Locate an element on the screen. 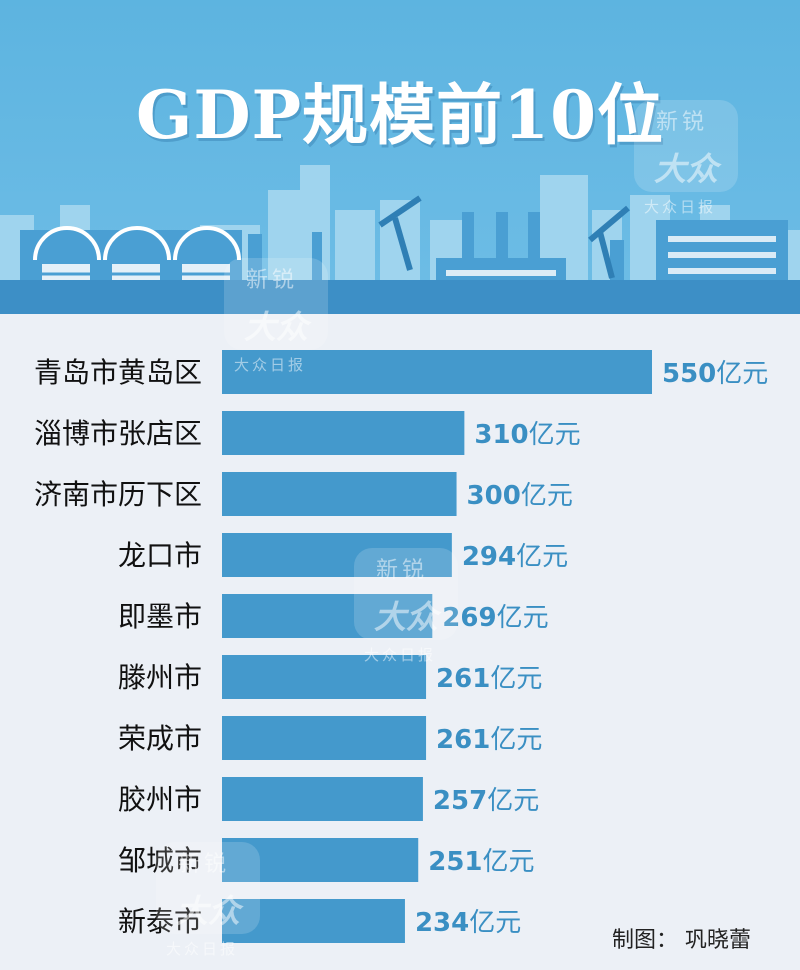 The height and width of the screenshot is (970, 800). category-label: 荣成市 is located at coordinates (160, 738).